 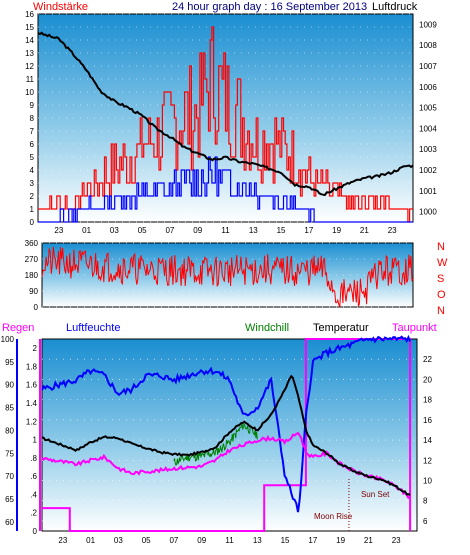 I want to click on temp-x-axis: 23 01 03 05 07 09 11 13 15 17 19 21 23, so click(x=229, y=540).